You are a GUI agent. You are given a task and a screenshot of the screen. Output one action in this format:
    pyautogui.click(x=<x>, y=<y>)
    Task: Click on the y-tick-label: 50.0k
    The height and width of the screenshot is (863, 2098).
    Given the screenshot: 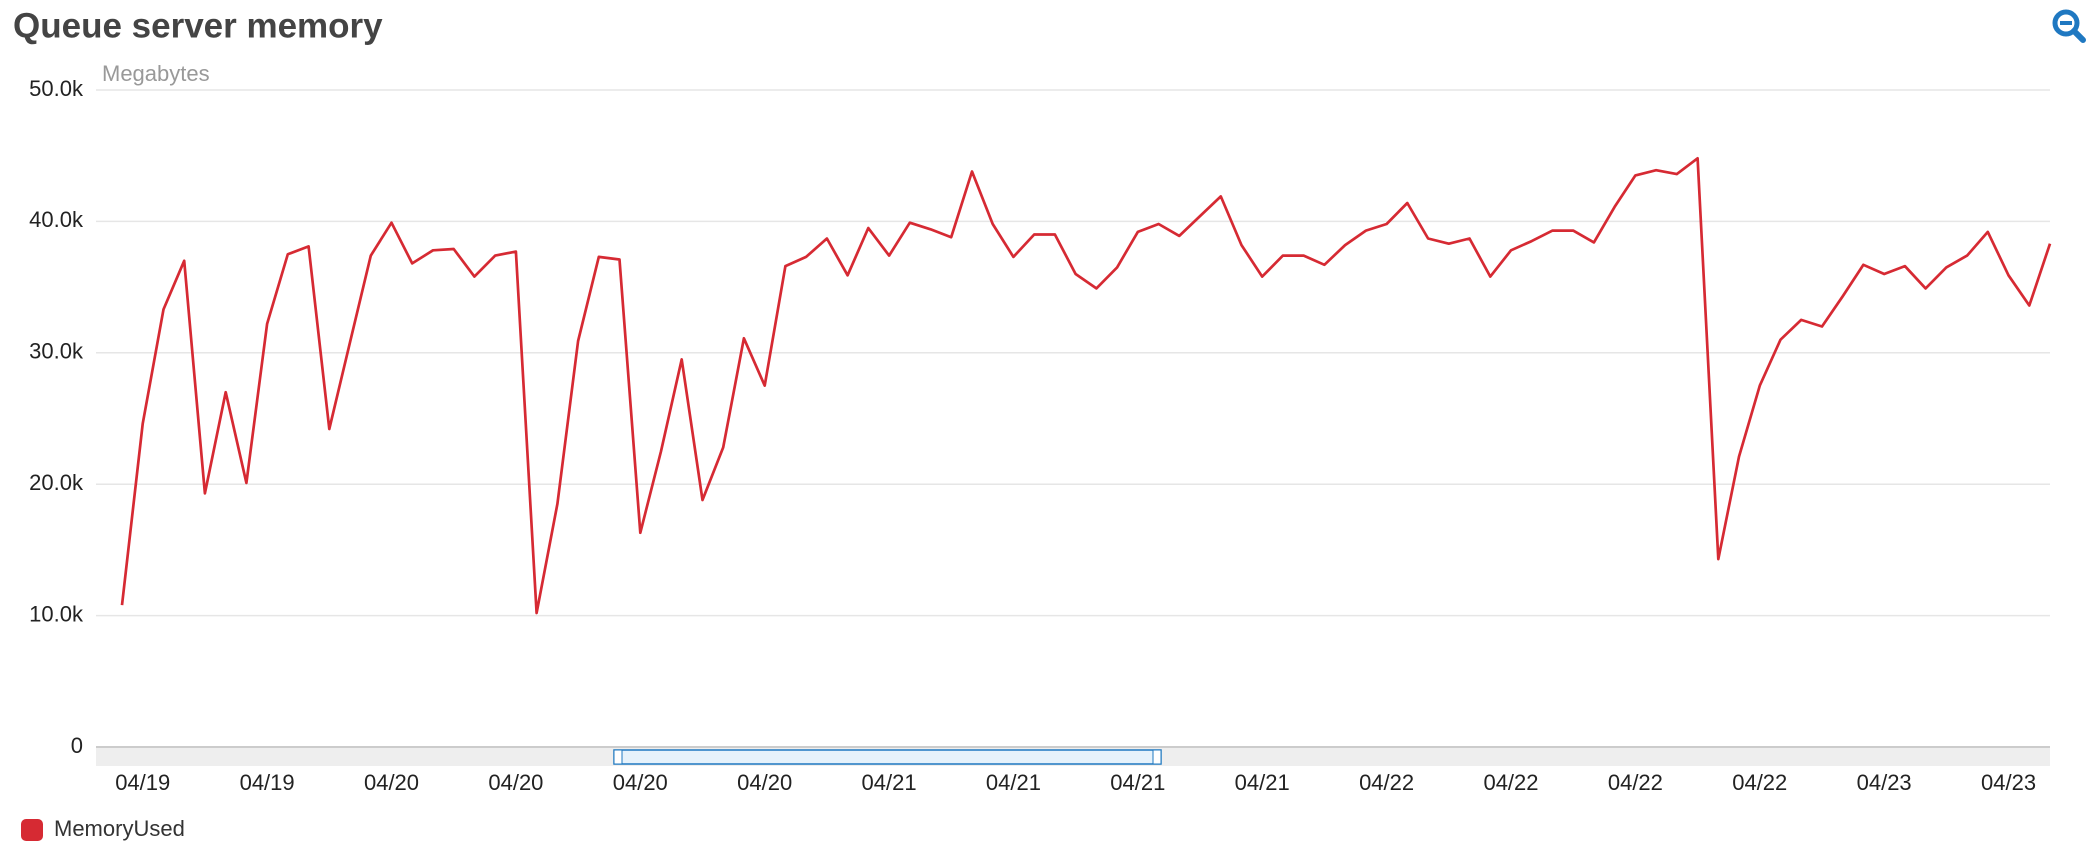 What is the action you would take?
    pyautogui.click(x=56, y=88)
    